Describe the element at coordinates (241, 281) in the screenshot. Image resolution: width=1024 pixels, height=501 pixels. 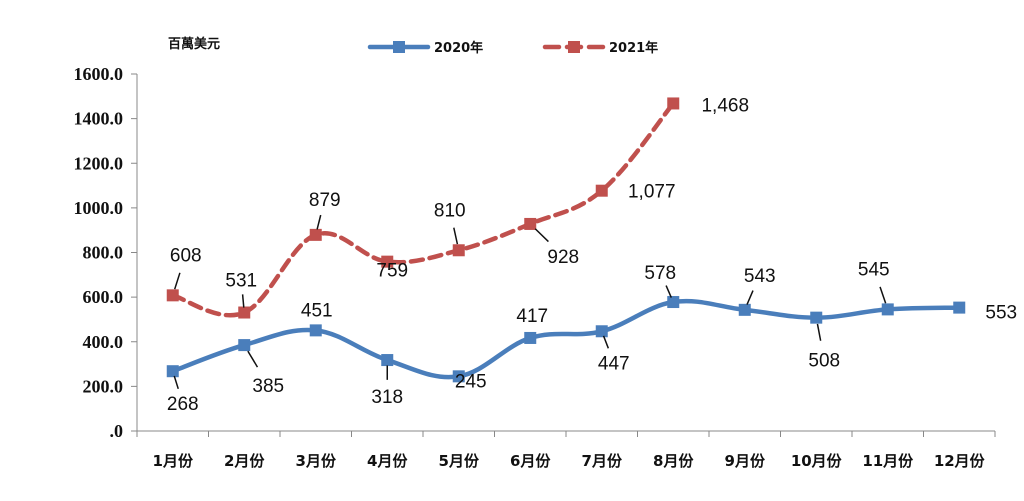
I see `data-label: 531` at that location.